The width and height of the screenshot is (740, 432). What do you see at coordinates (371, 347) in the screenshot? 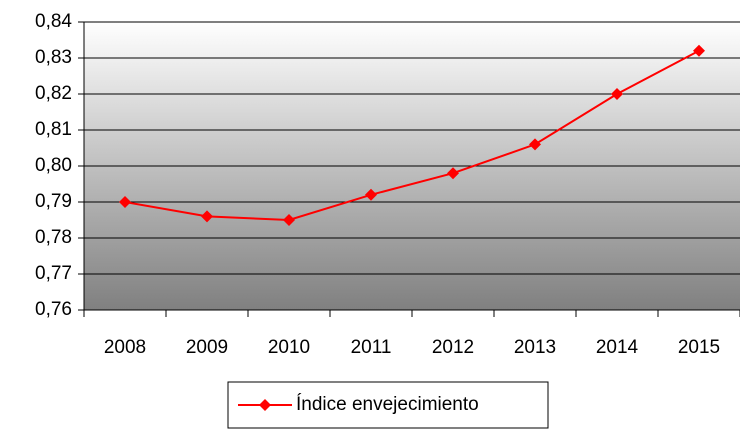
I see `x-tick-label: 2011` at bounding box center [371, 347].